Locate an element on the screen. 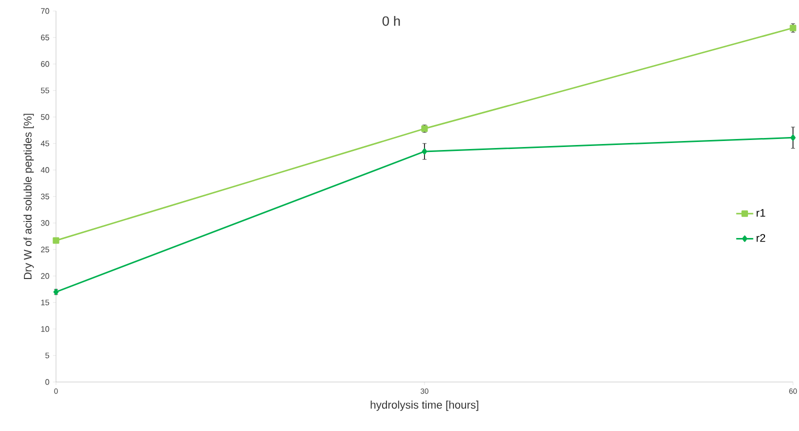 This screenshot has height=431, width=799. chart-title: 0 h is located at coordinates (391, 21).